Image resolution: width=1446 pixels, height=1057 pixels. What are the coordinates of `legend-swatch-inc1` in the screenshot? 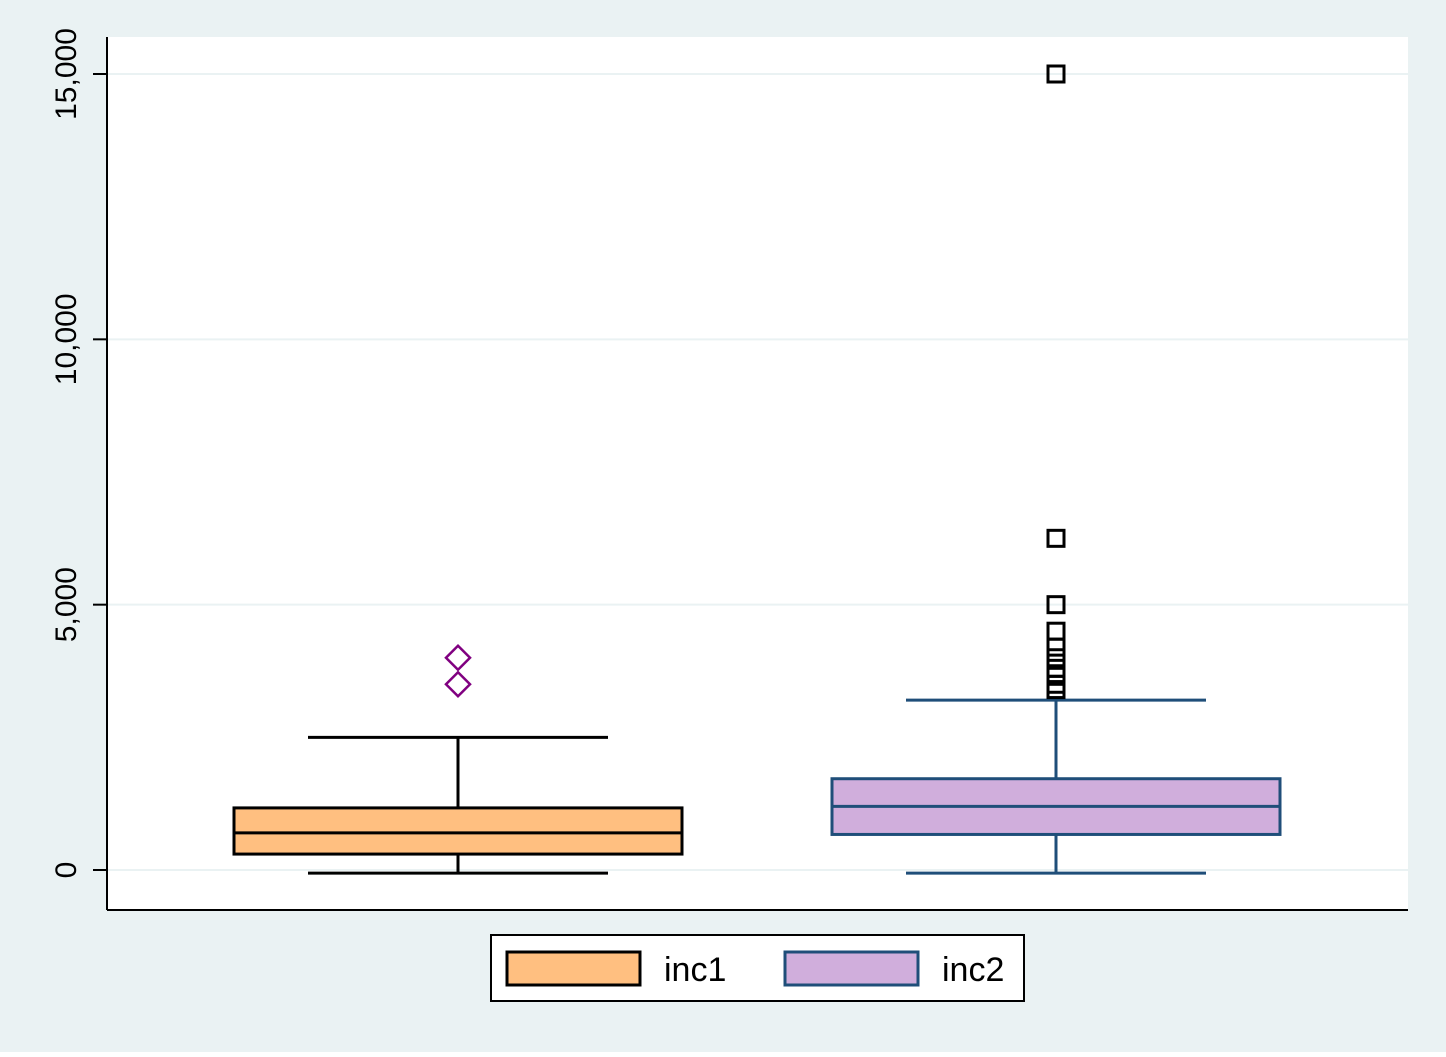 It's located at (573, 968).